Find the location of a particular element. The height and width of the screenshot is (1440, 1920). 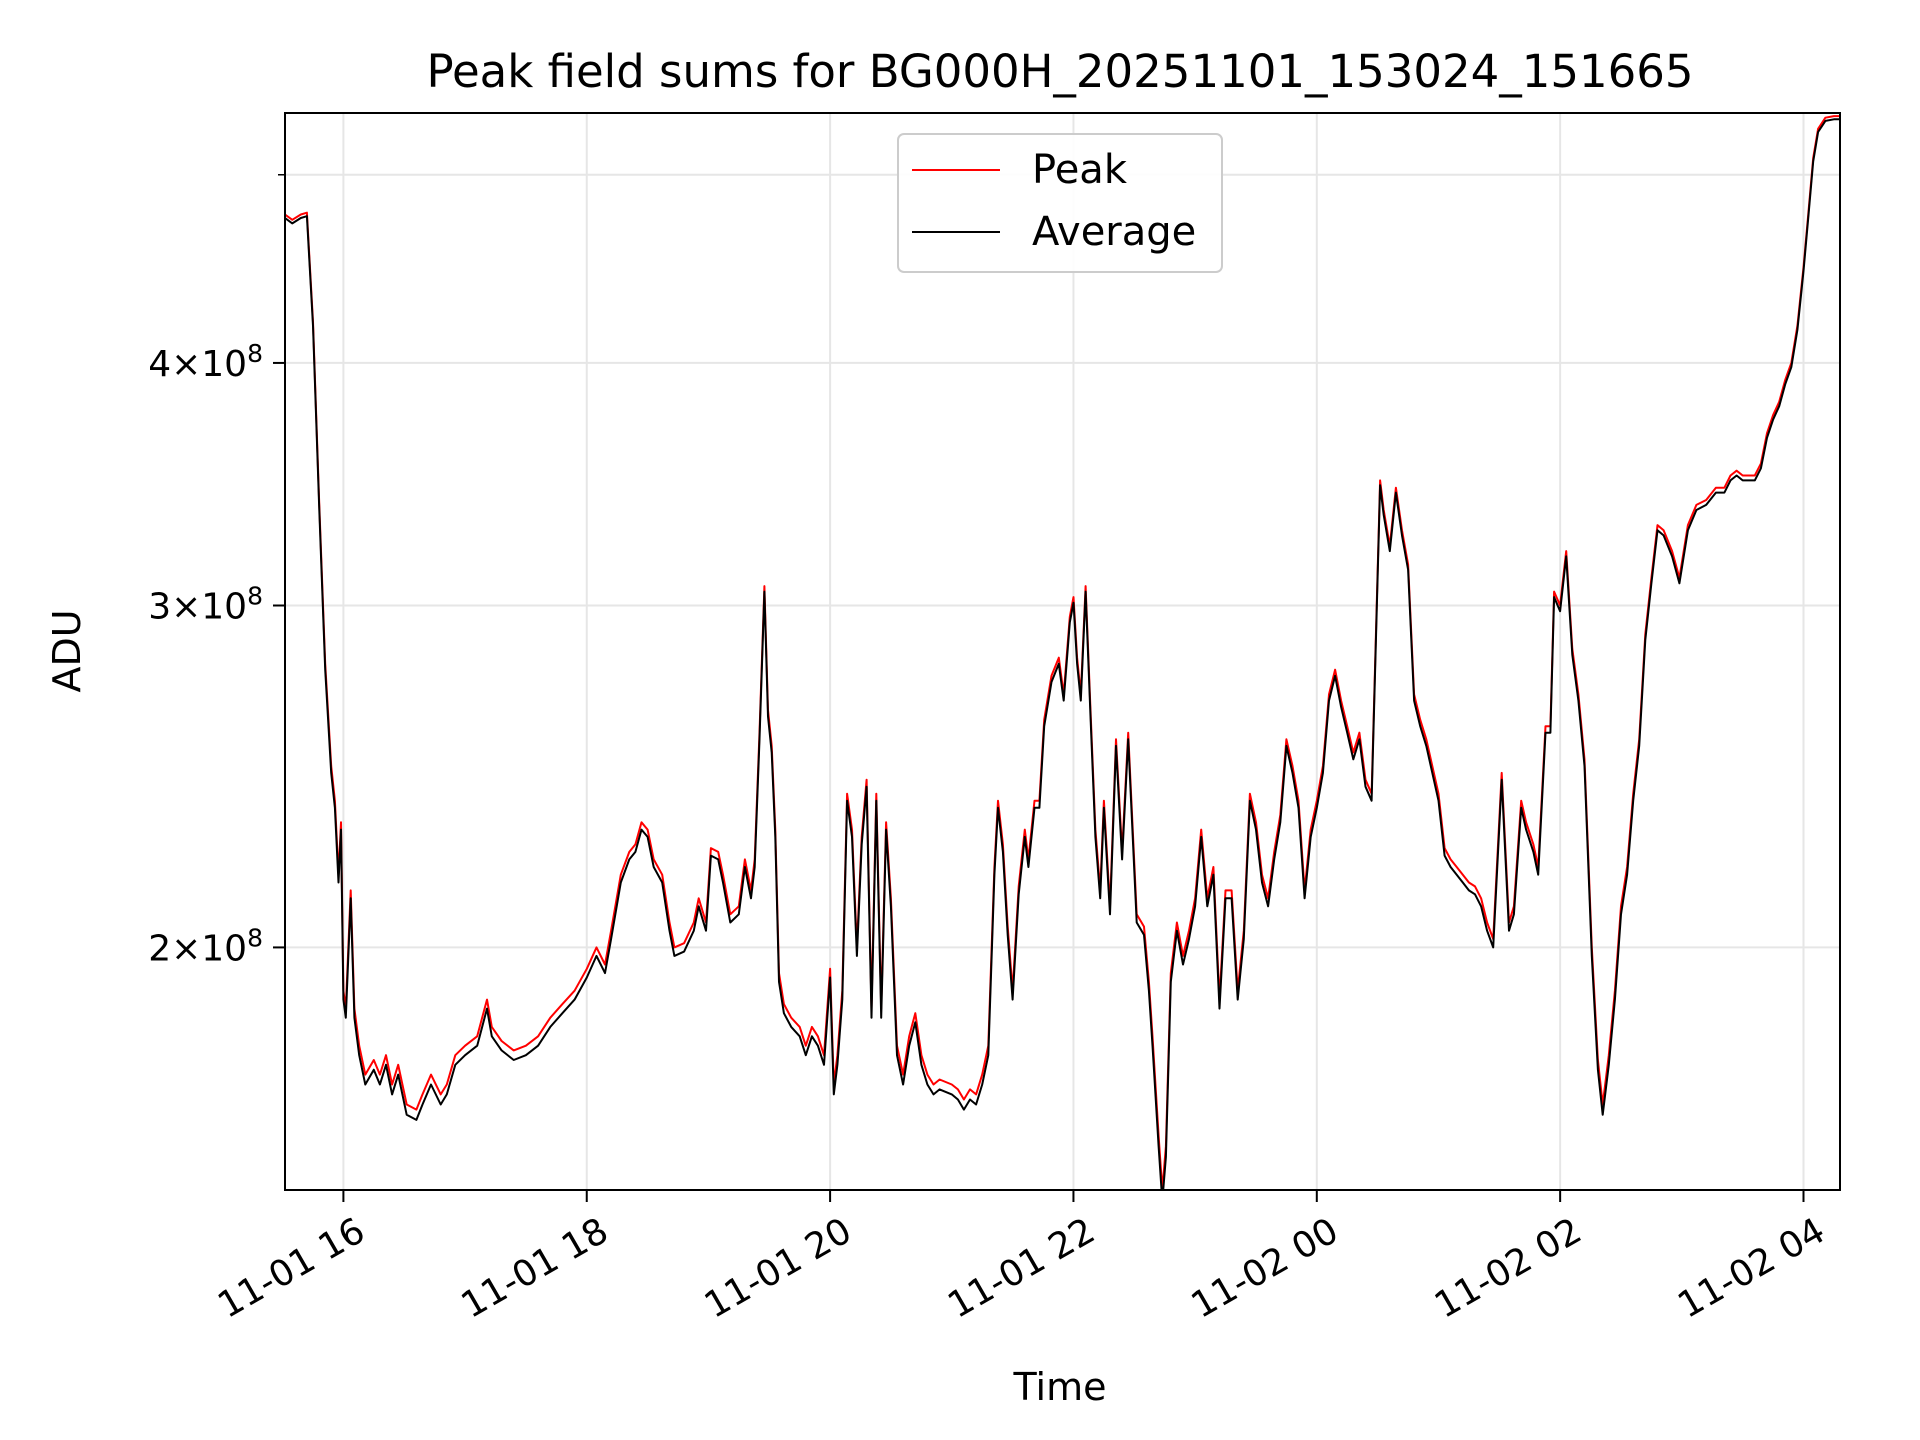

x-axis-label: Time is located at coordinates (1060, 1387).